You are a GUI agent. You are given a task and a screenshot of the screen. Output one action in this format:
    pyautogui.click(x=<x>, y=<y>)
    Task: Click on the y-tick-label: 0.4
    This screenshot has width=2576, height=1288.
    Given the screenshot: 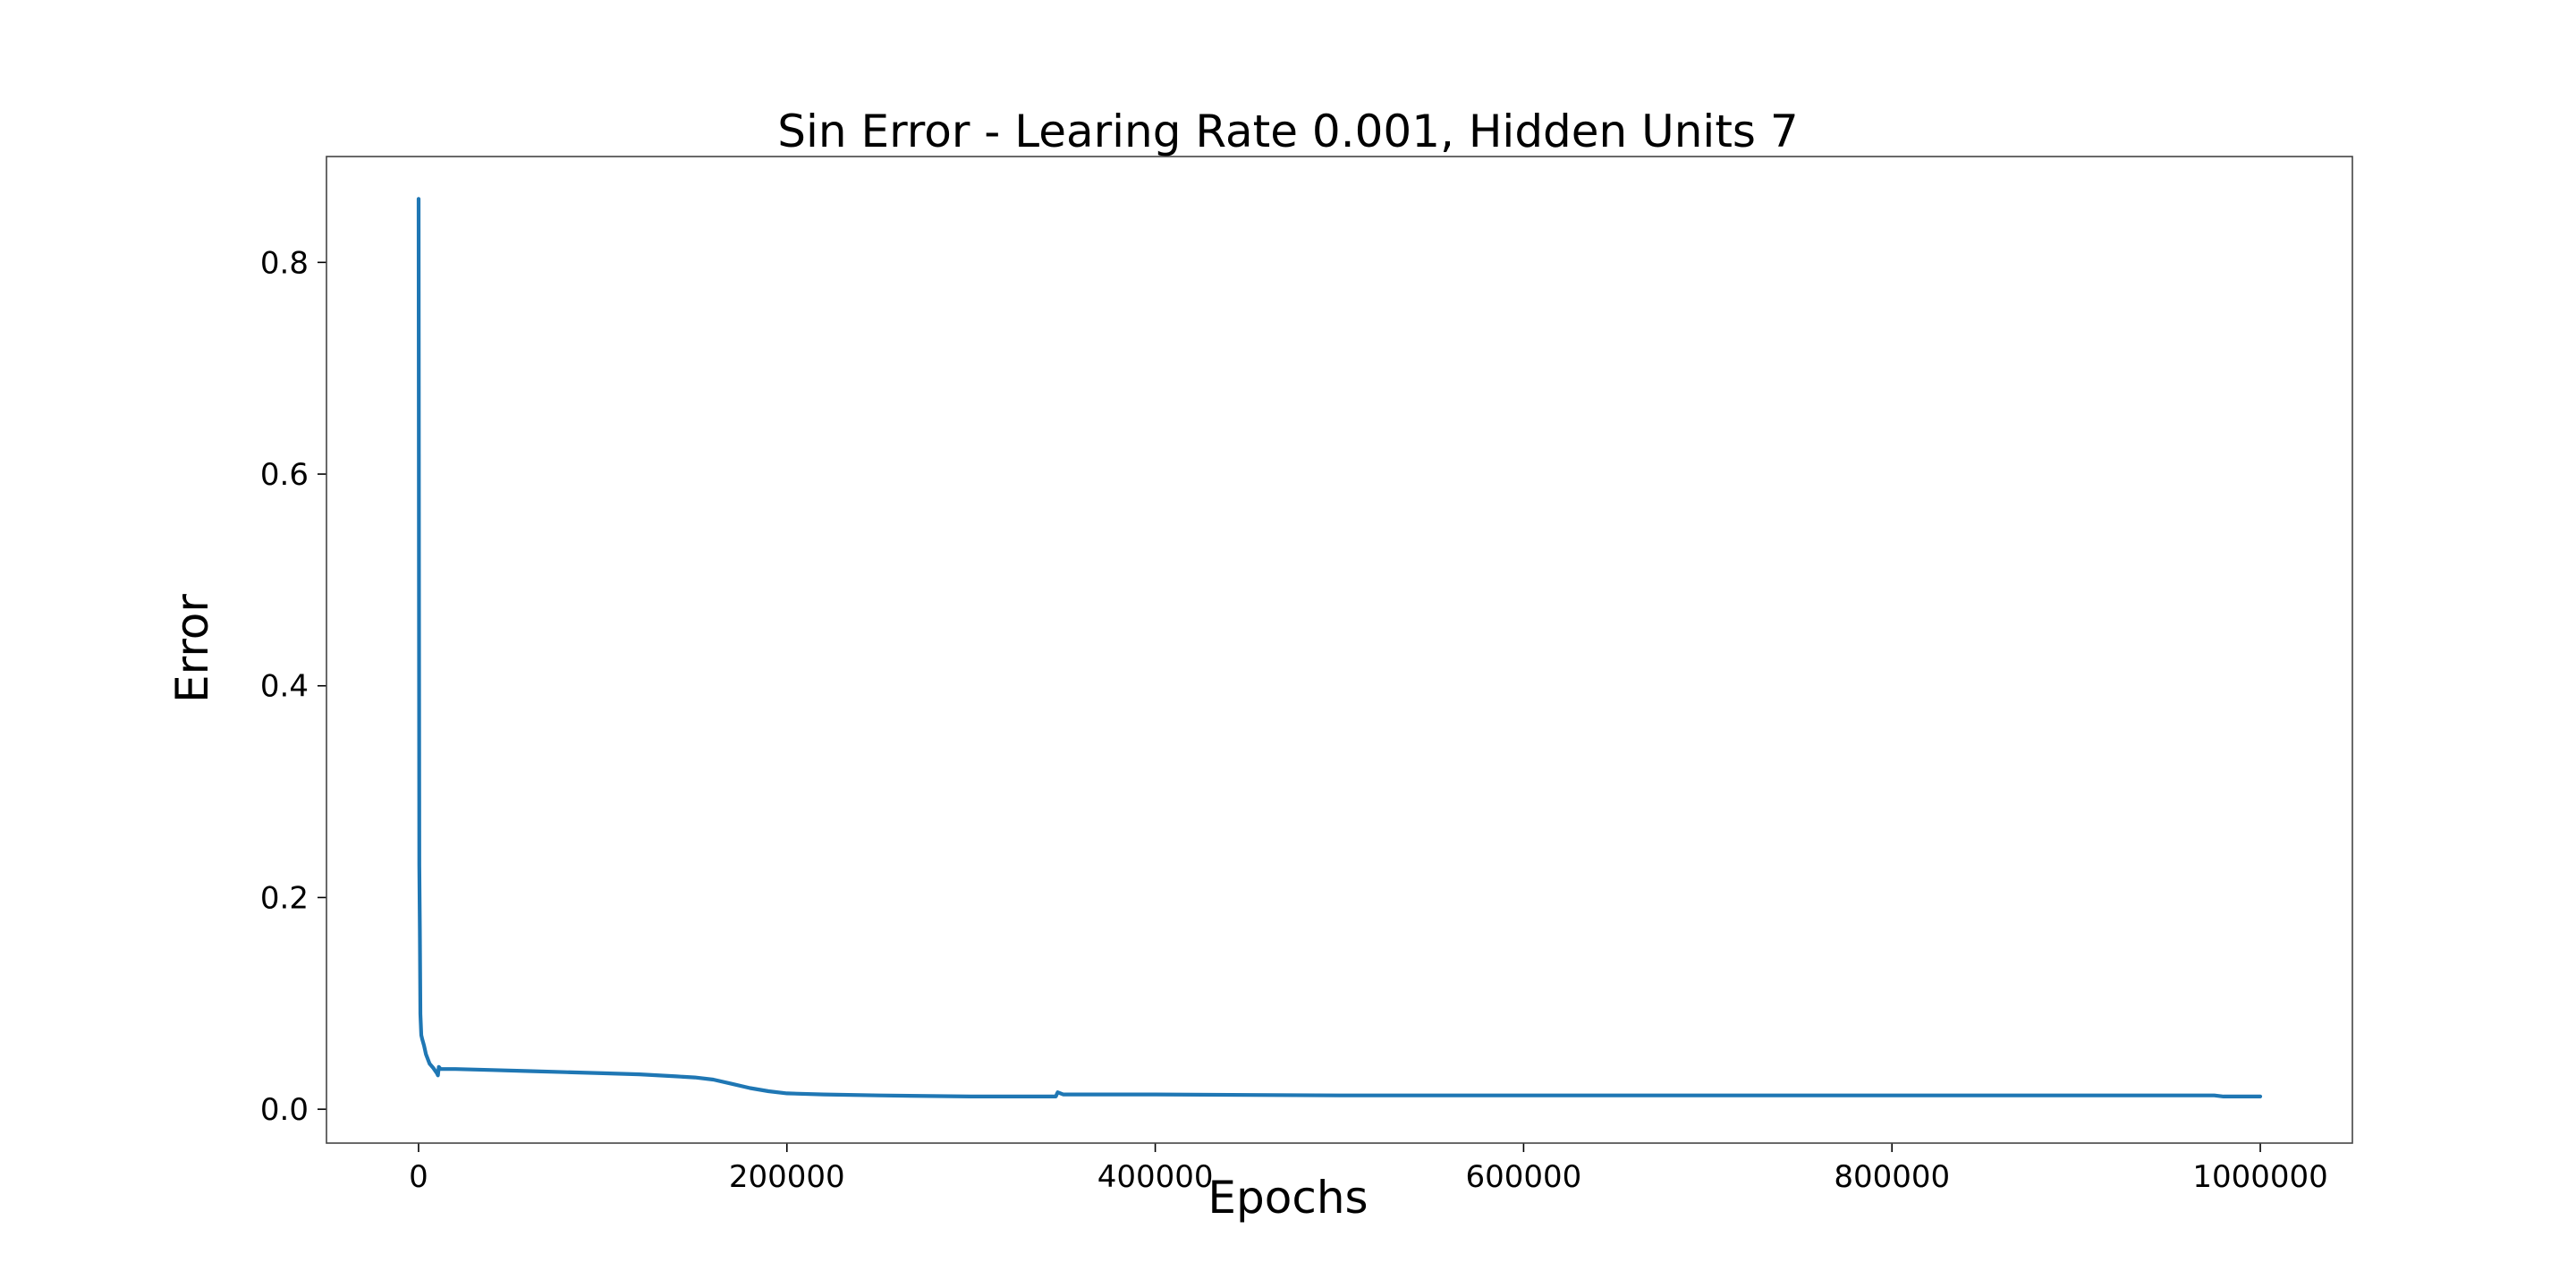 What is the action you would take?
    pyautogui.click(x=284, y=687)
    